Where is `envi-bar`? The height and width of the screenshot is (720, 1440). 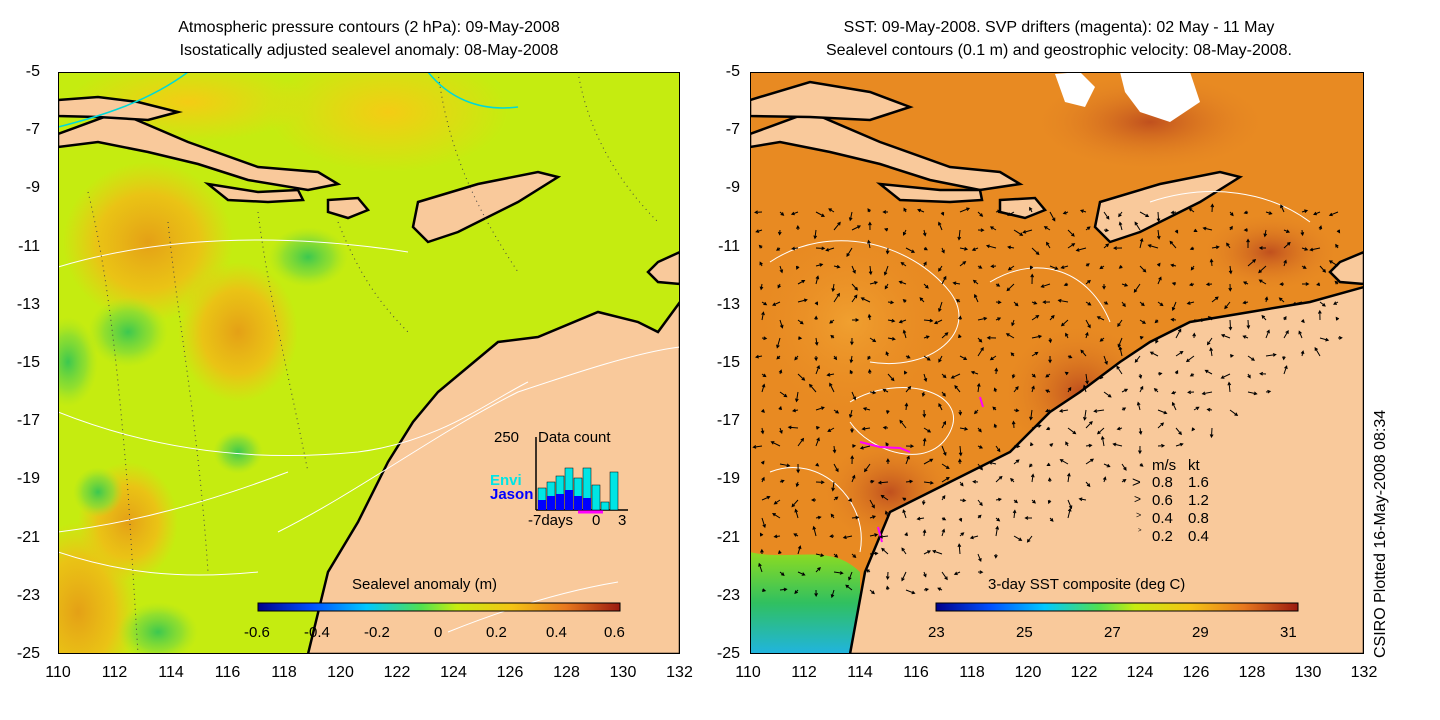
envi-bar is located at coordinates (596, 497).